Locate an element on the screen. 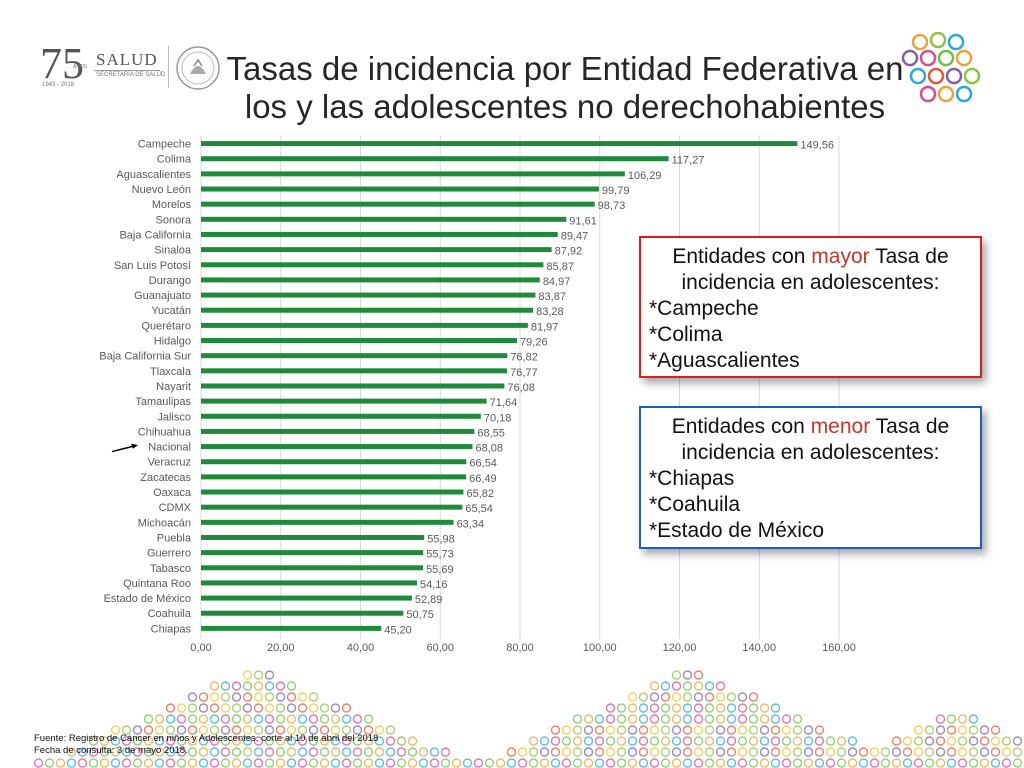  x-tick-label: 80,00 is located at coordinates (520, 648).